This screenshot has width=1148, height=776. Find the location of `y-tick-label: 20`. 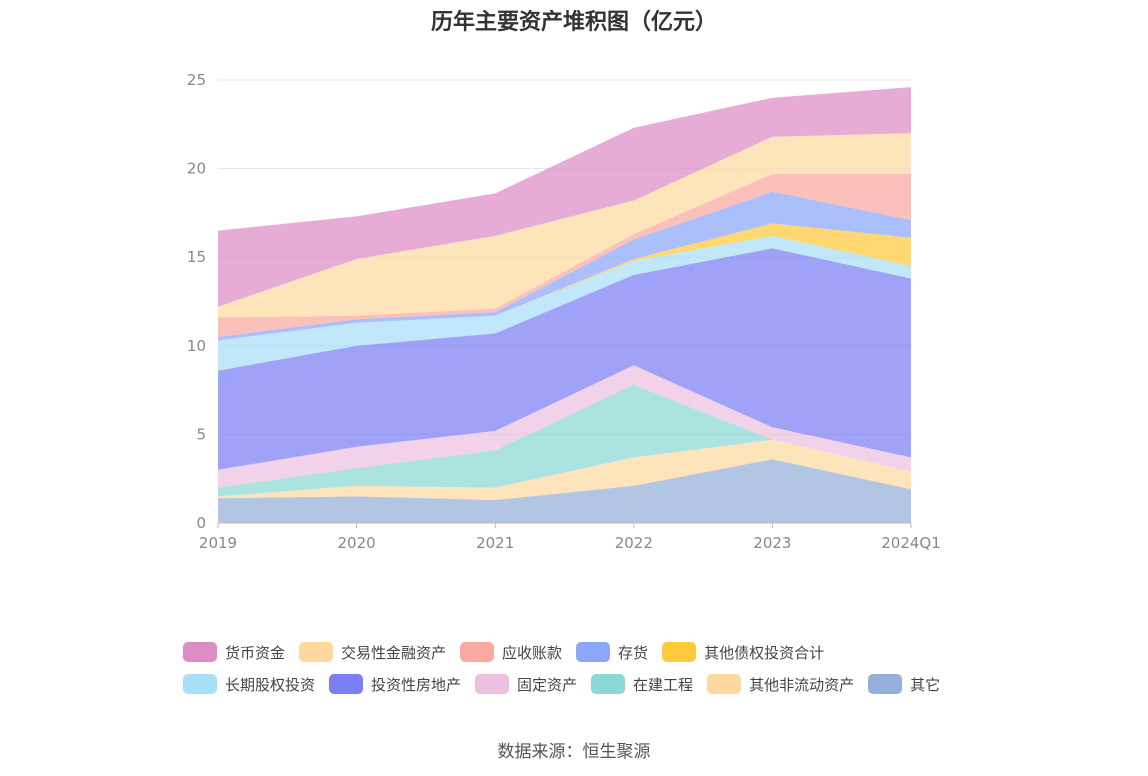

y-tick-label: 20 is located at coordinates (196, 169).